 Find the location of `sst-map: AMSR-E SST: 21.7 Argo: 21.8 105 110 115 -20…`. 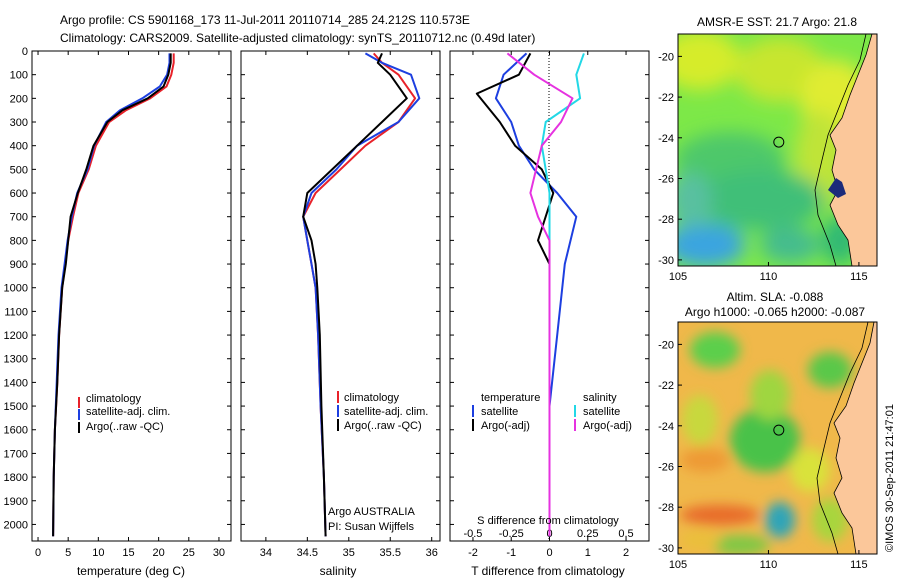

sst-map: AMSR-E SST: 21.7 Argo: 21.8 105 110 115 -20… is located at coordinates (768, 149).